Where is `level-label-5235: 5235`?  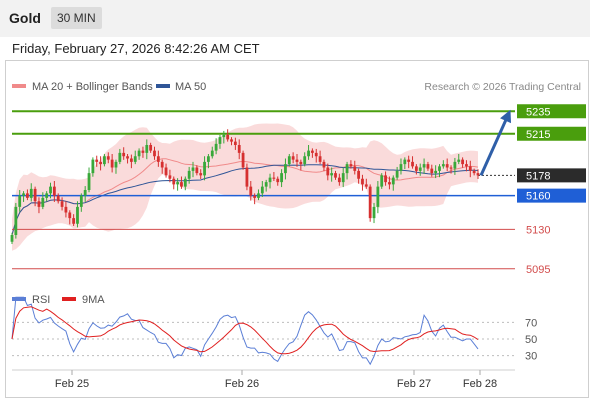 level-label-5235: 5235 is located at coordinates (538, 112).